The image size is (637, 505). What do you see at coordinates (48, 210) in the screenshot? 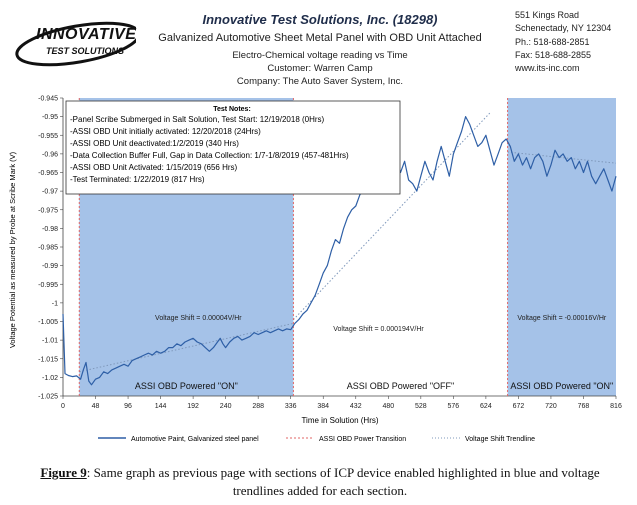
I see `y-tick-label: -0.975` at bounding box center [48, 210].